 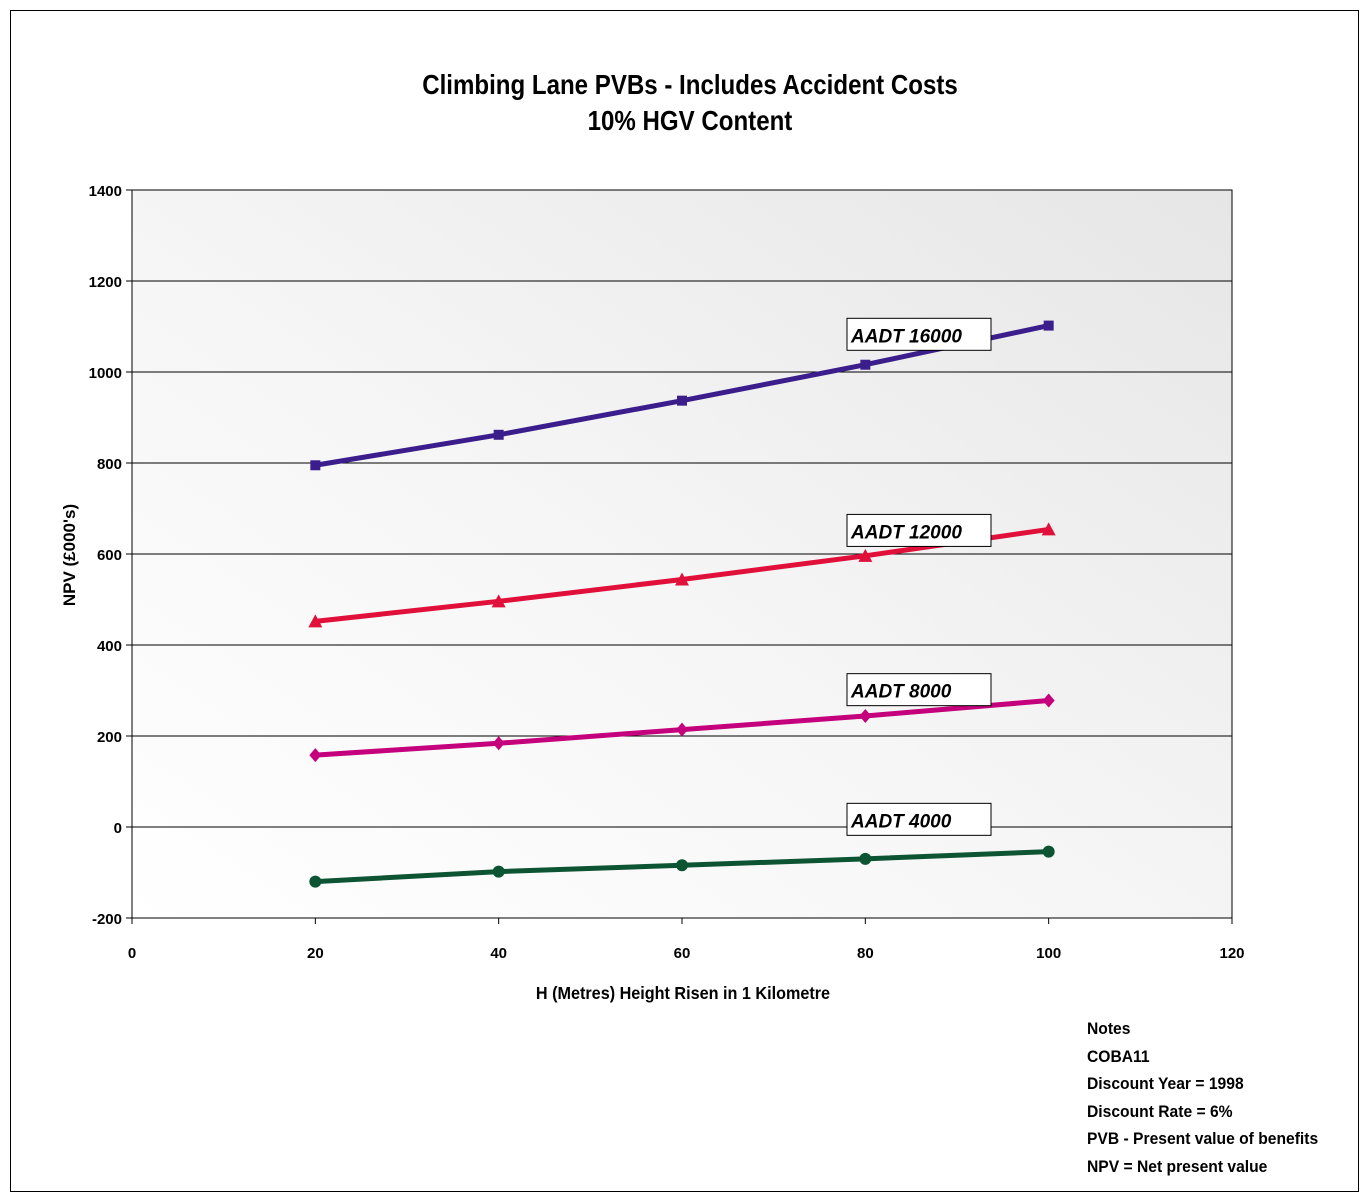 I want to click on annotation-label: AADT 12000, so click(x=919, y=530).